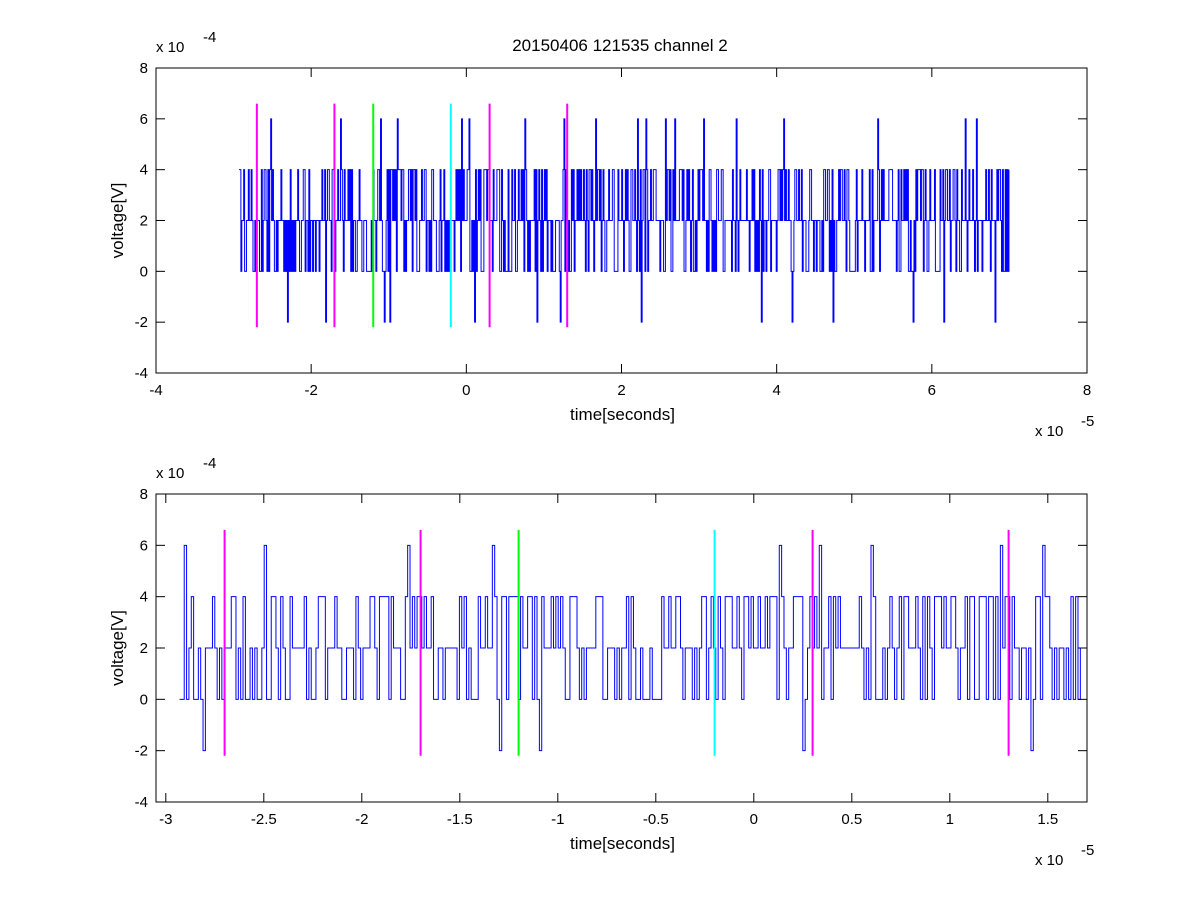 This screenshot has height=900, width=1200. I want to click on x-tick-label: 2, so click(621, 390).